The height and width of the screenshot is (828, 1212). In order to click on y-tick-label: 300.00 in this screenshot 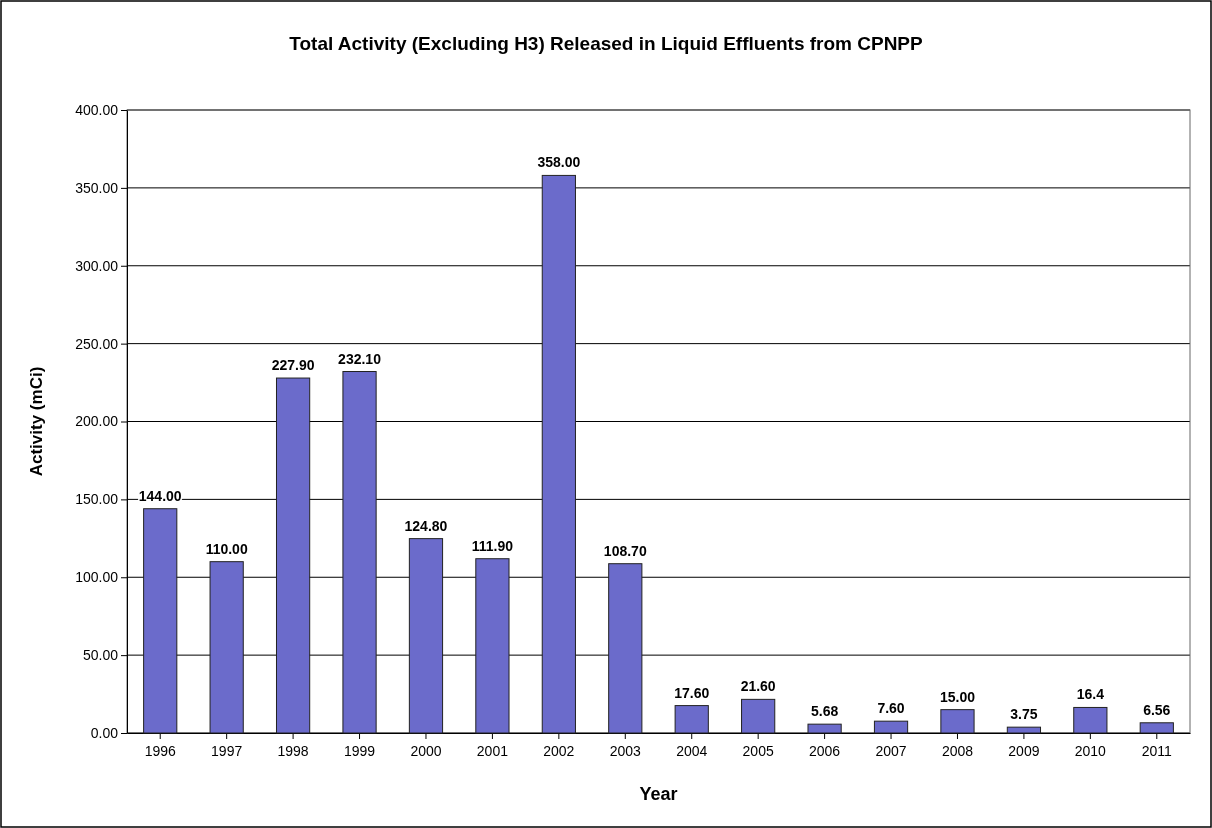, I will do `click(97, 265)`.